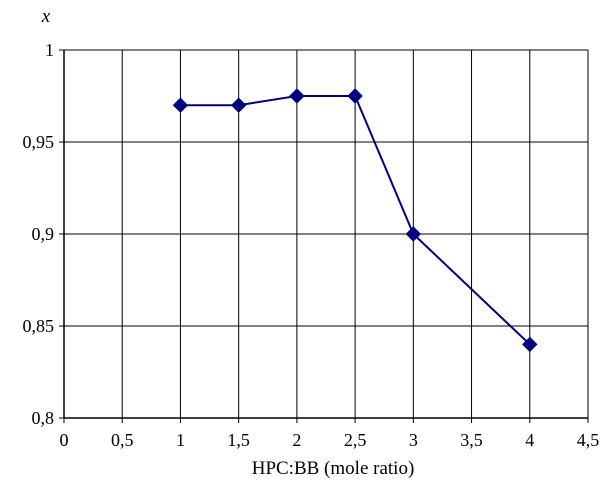 Image resolution: width=604 pixels, height=480 pixels. I want to click on y-tick-label: 0,8, so click(43, 418).